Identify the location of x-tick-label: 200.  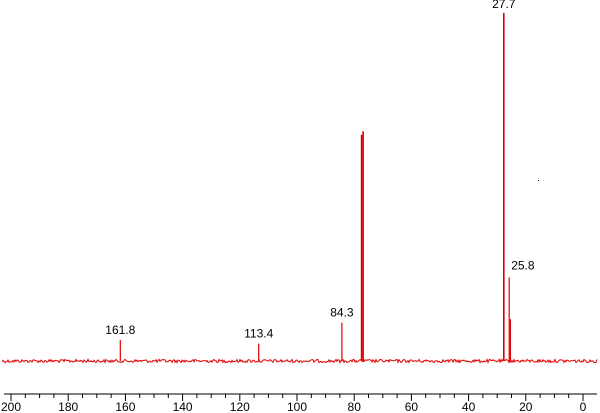
(11, 406).